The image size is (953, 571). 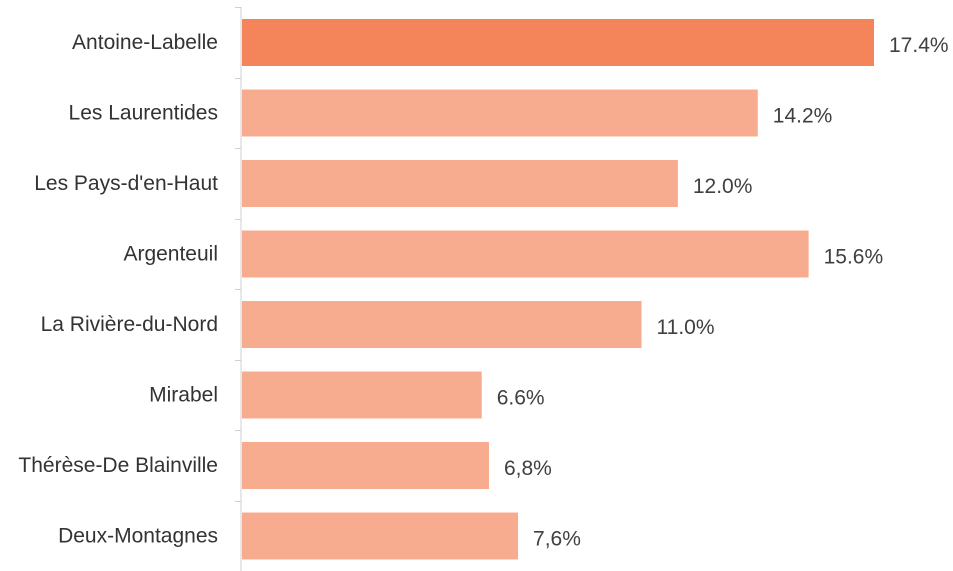 What do you see at coordinates (557, 539) in the screenshot?
I see `value-label: 7,6%` at bounding box center [557, 539].